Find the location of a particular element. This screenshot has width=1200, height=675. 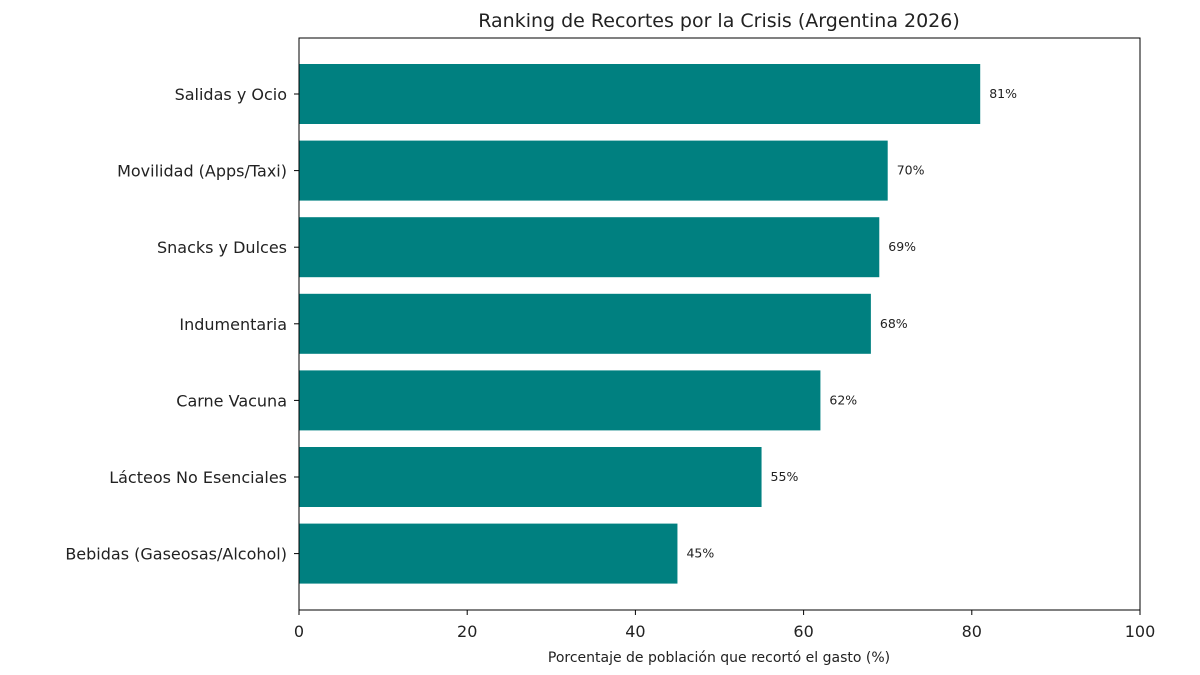

category-label: Carne Vacuna is located at coordinates (231, 400).